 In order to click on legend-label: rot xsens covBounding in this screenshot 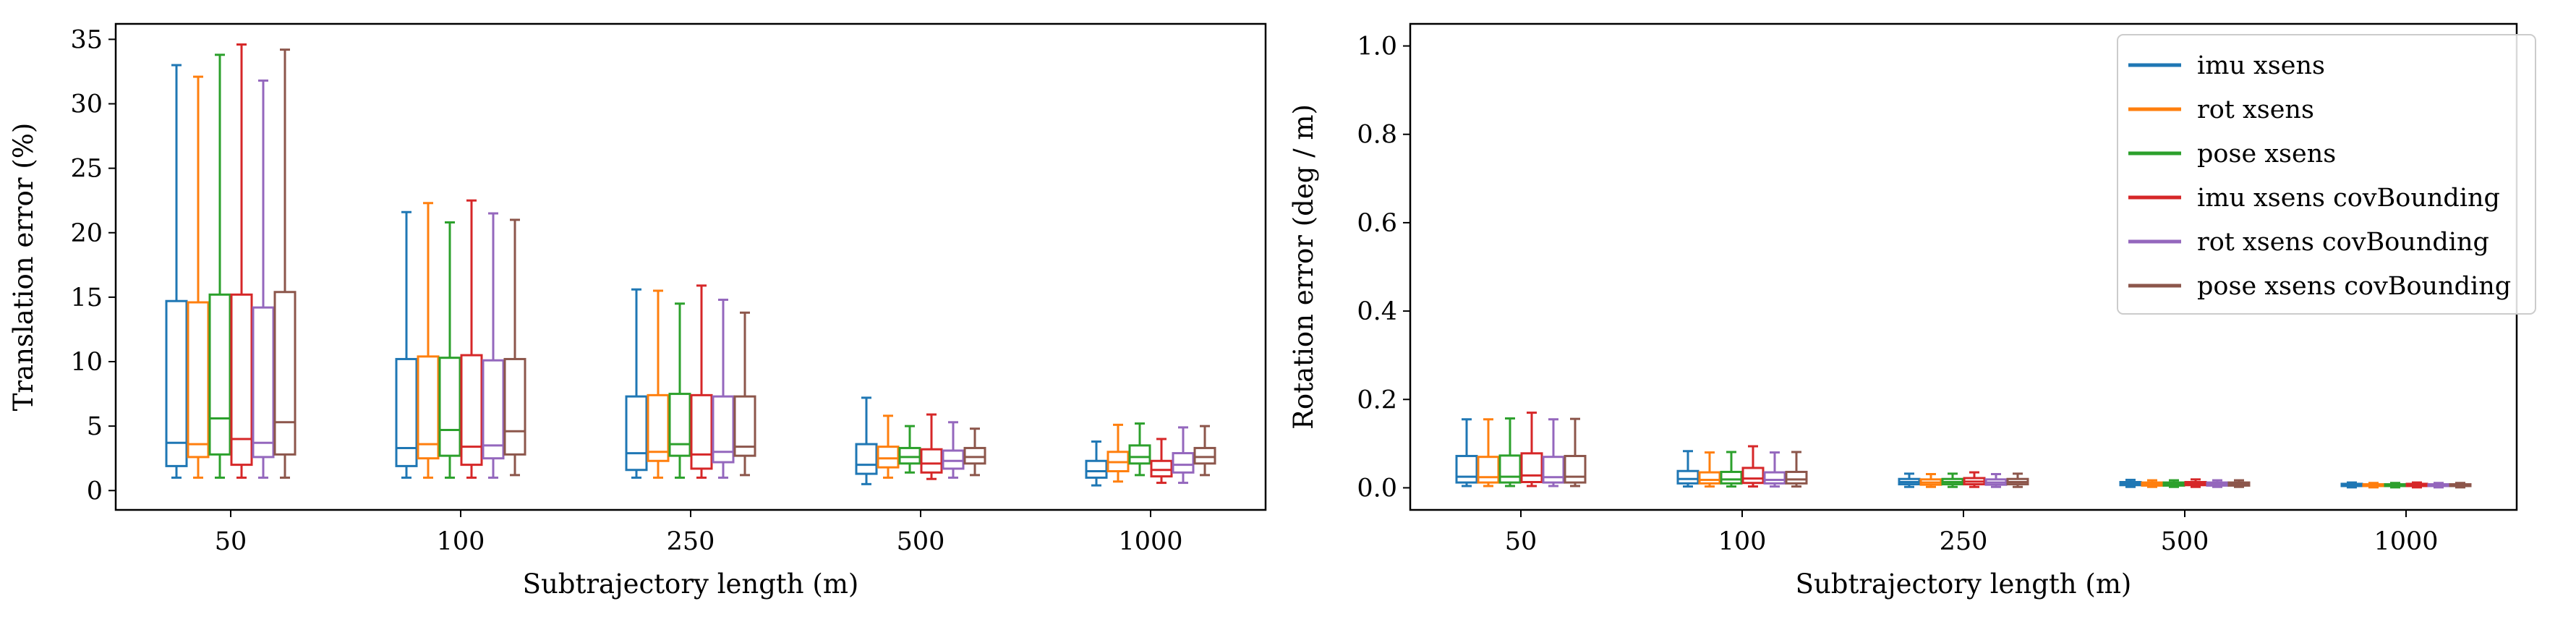, I will do `click(2343, 242)`.